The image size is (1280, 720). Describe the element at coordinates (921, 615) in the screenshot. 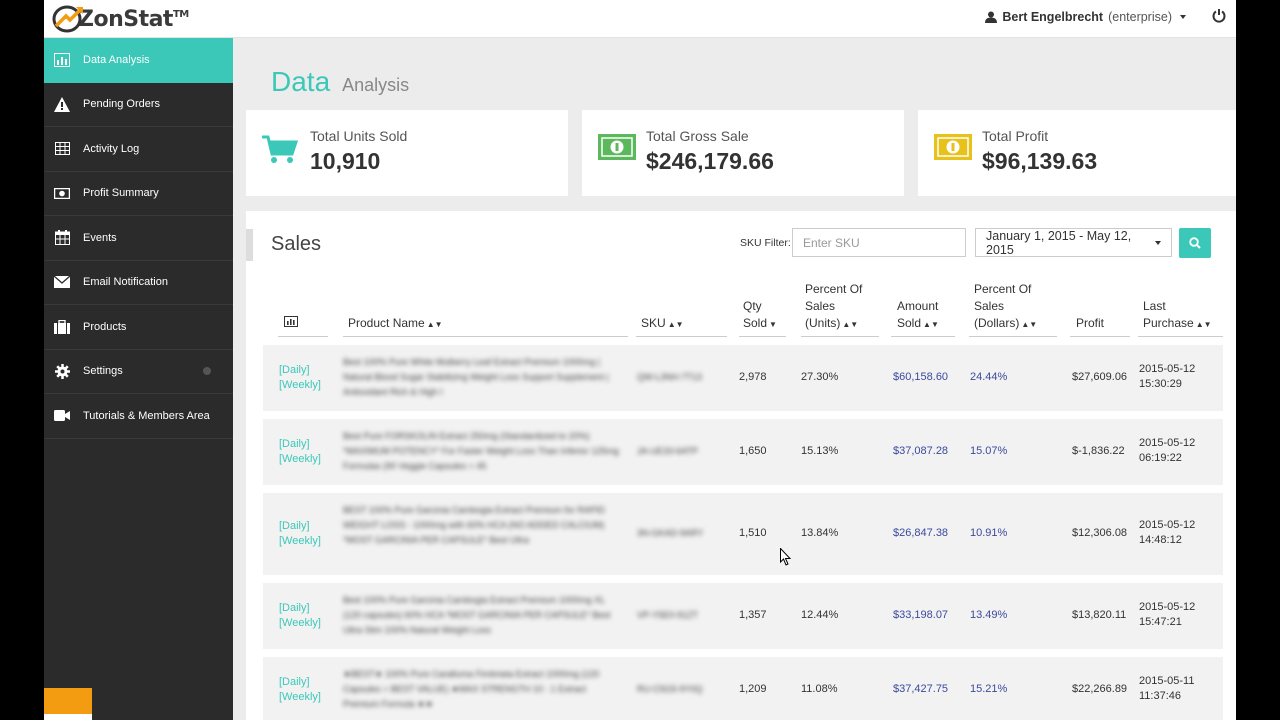

I see `amount-sold: $33,198.07` at that location.